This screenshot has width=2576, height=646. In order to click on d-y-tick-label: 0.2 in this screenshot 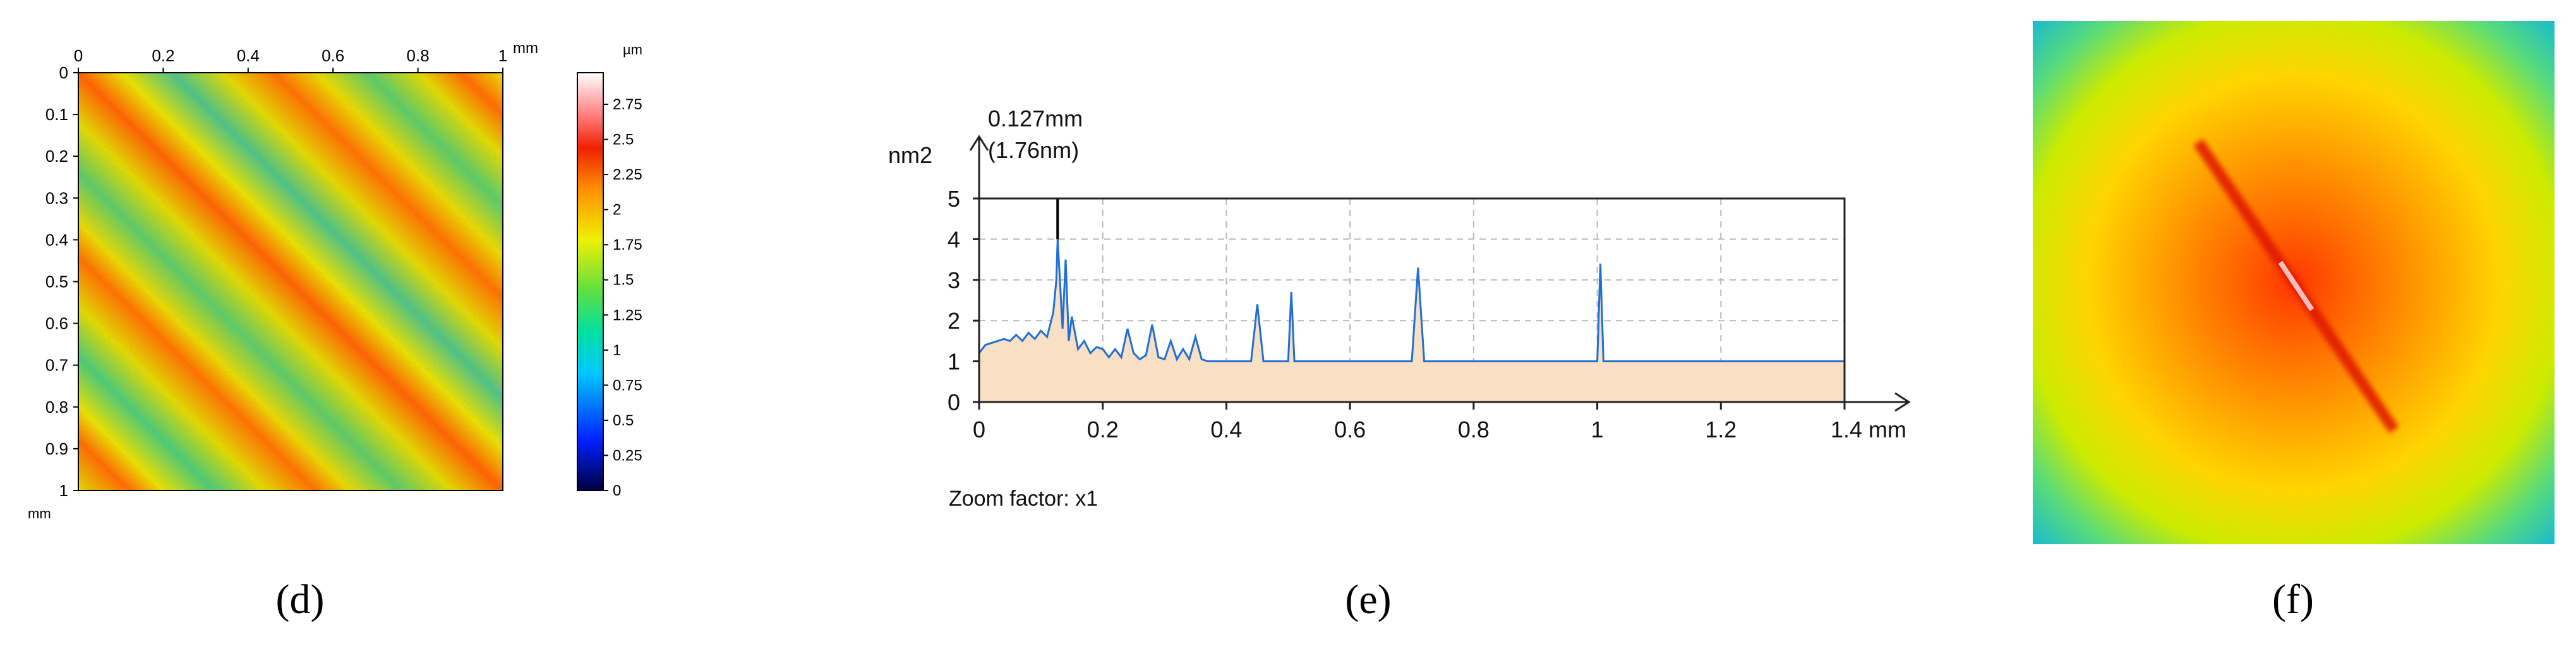, I will do `click(56, 156)`.